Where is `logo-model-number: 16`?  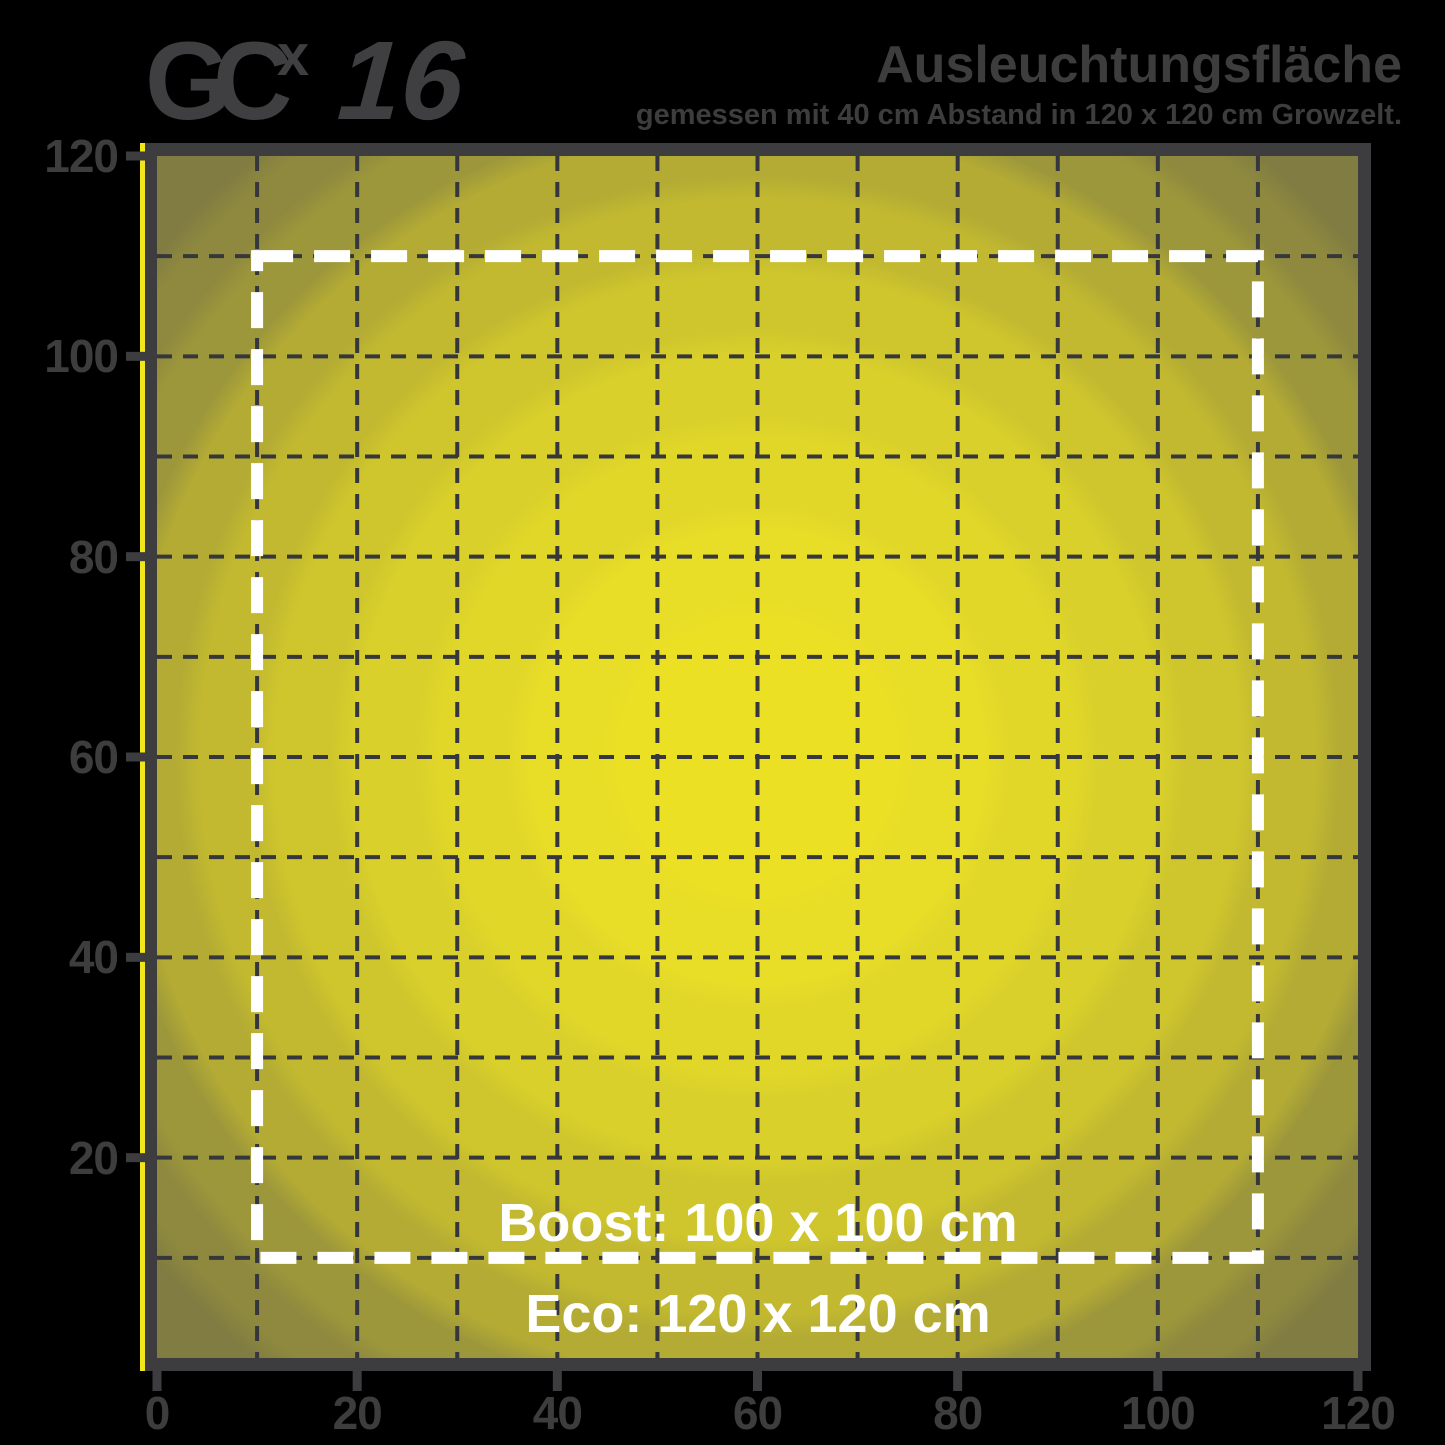 logo-model-number: 16 is located at coordinates (401, 80).